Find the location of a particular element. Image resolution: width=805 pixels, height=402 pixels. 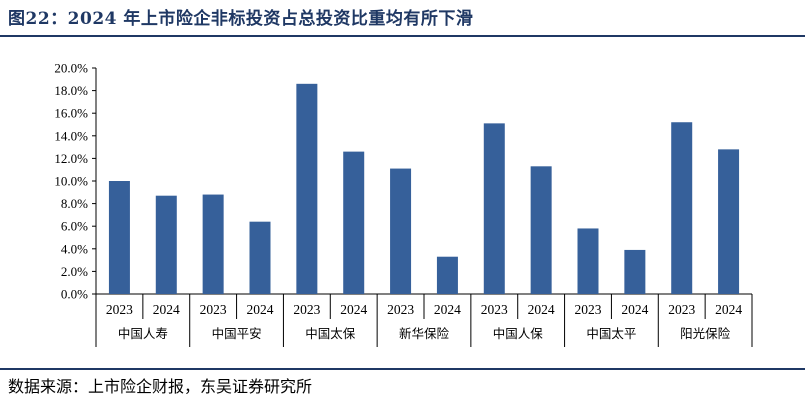

y-tick-label: 20.0% is located at coordinates (71, 68).